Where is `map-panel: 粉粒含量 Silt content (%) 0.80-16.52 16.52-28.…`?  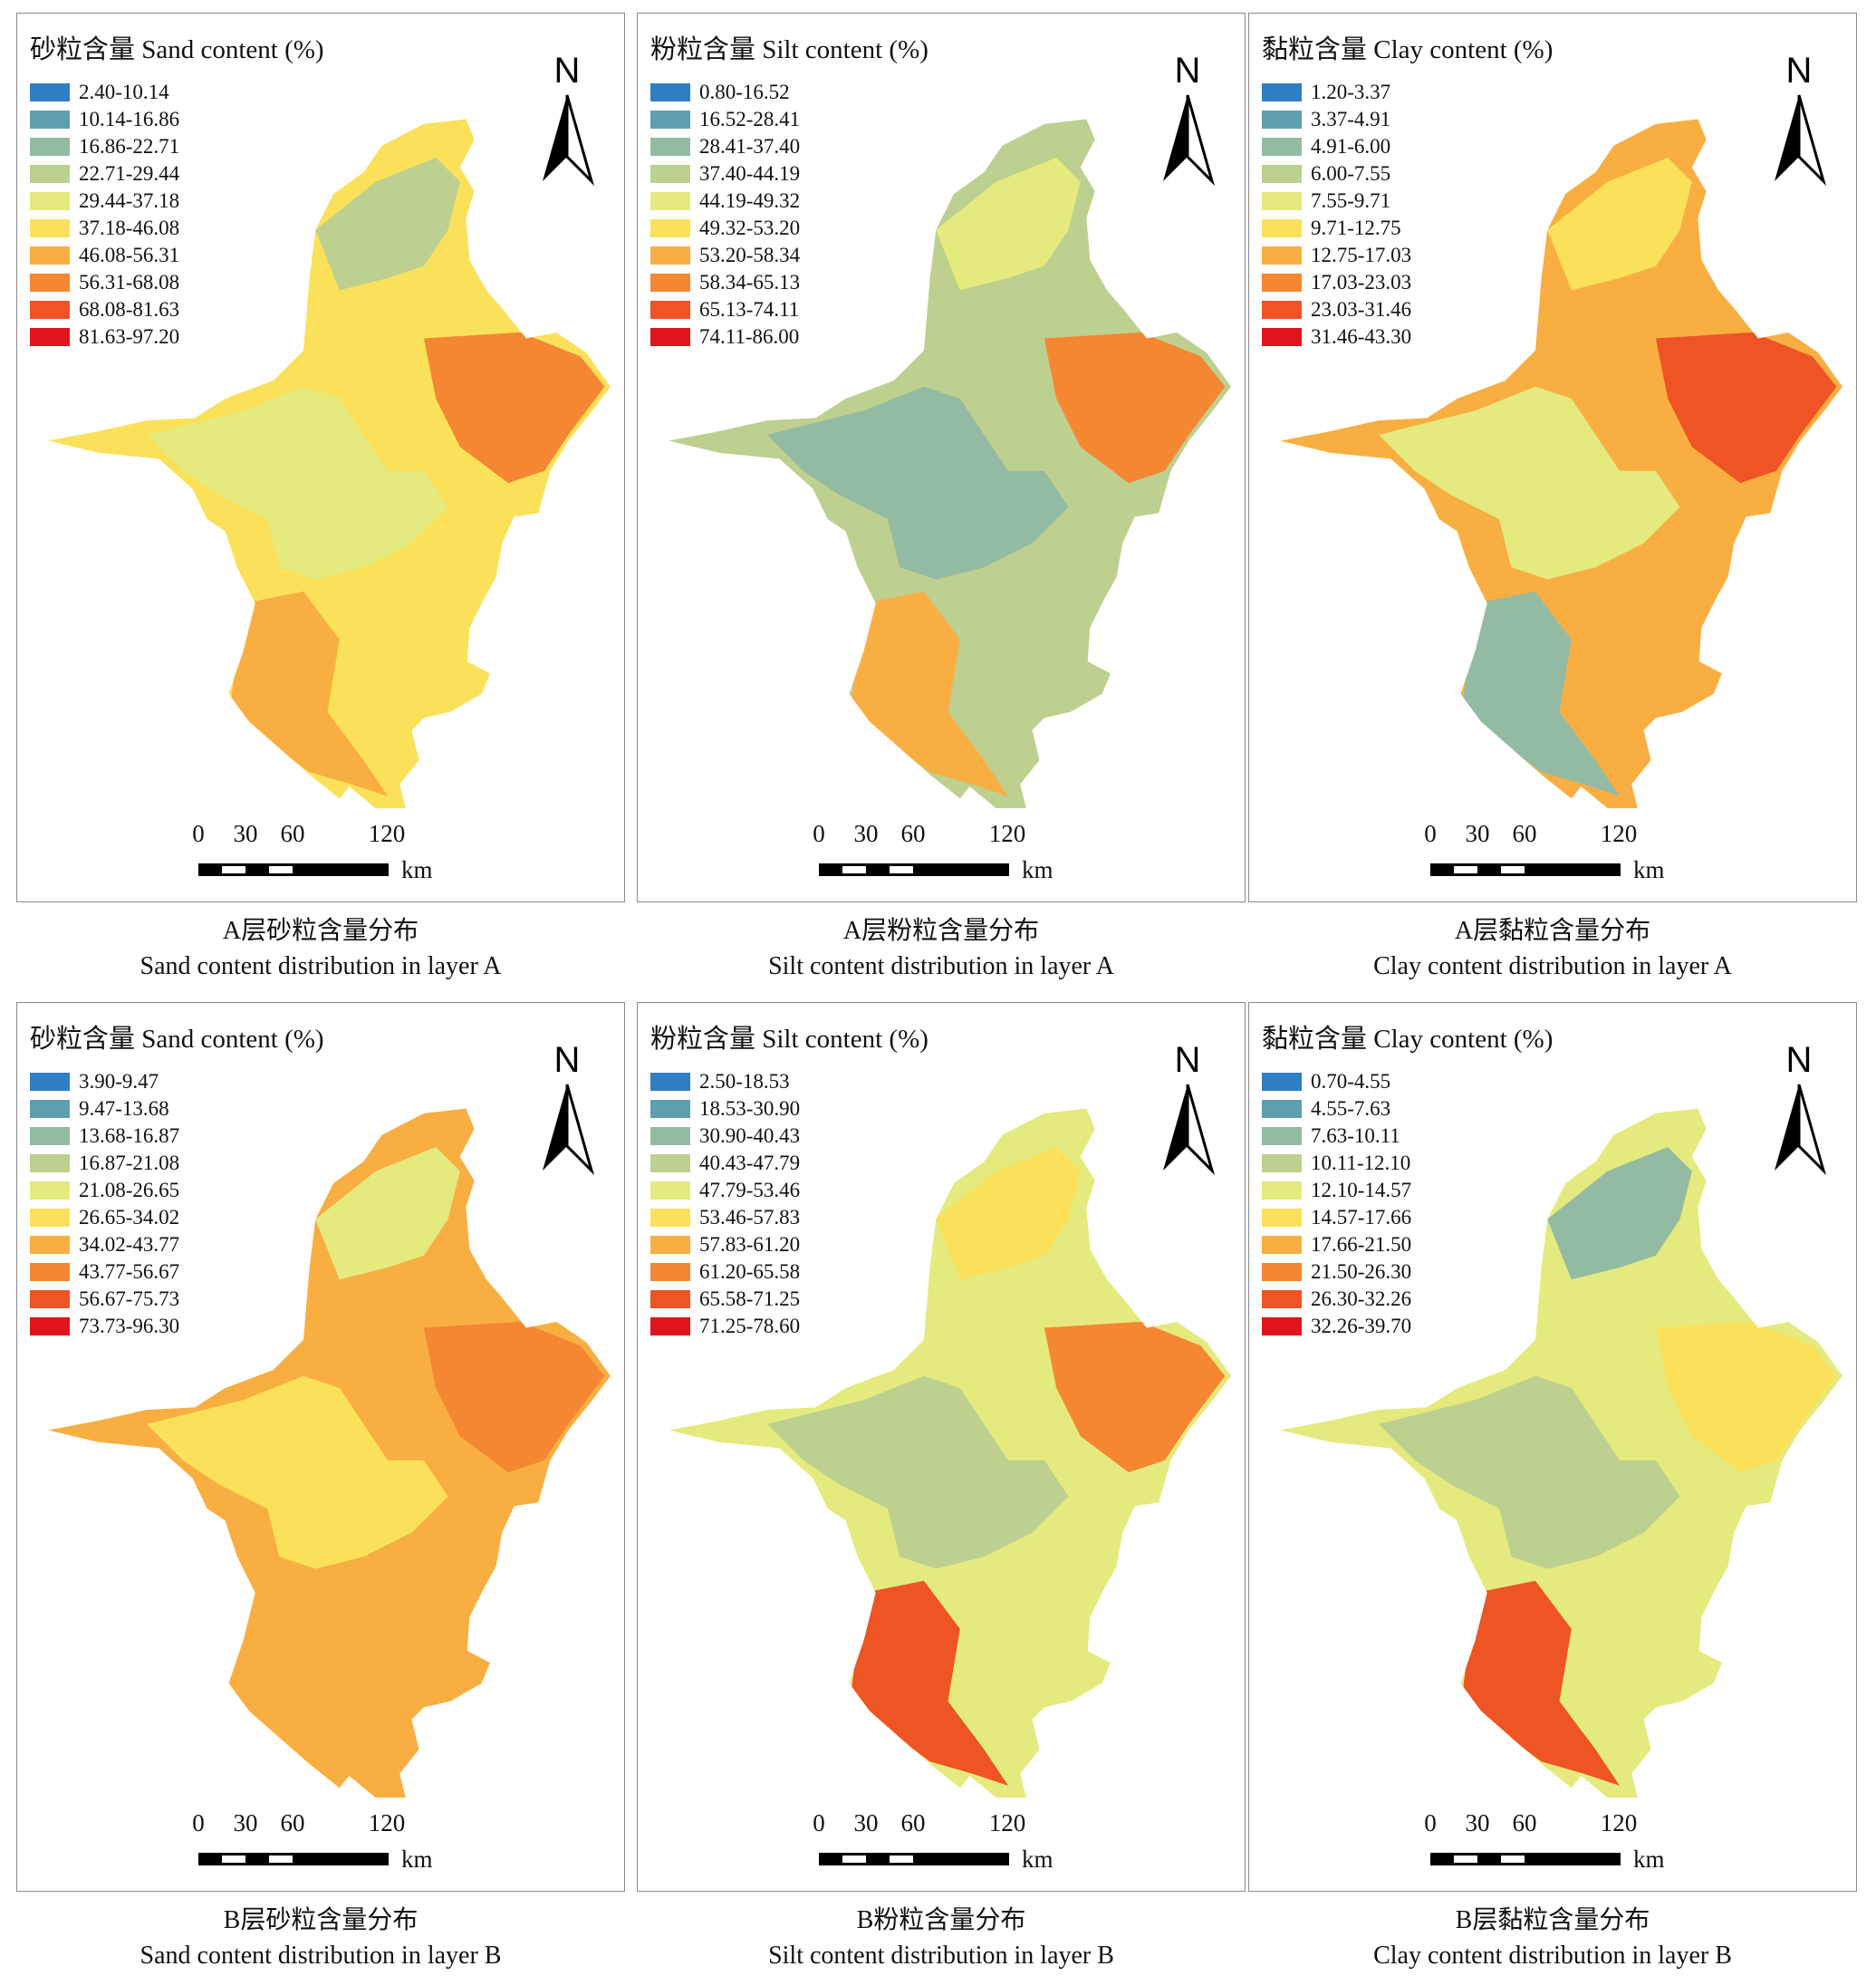 map-panel: 粉粒含量 Silt content (%) 0.80-16.52 16.52-28.… is located at coordinates (942, 458).